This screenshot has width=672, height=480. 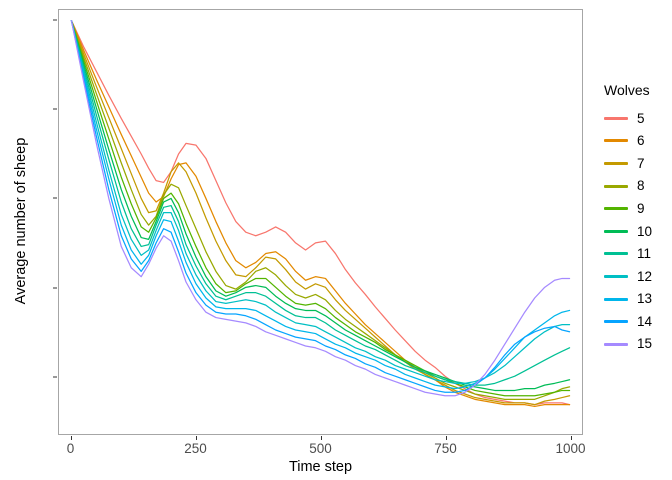 I want to click on legend: Wolves 5 6 7 8 9 10 11 12 13 14 15, so click(x=638, y=219).